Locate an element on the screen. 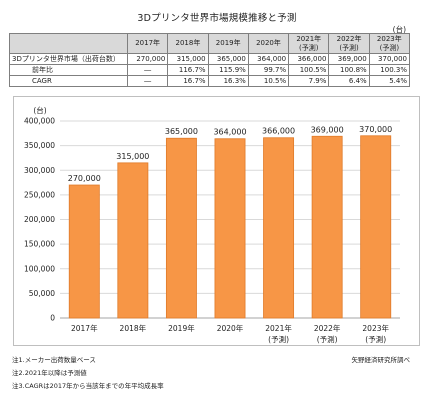  y-tick-label: 50,000 is located at coordinates (42, 293).